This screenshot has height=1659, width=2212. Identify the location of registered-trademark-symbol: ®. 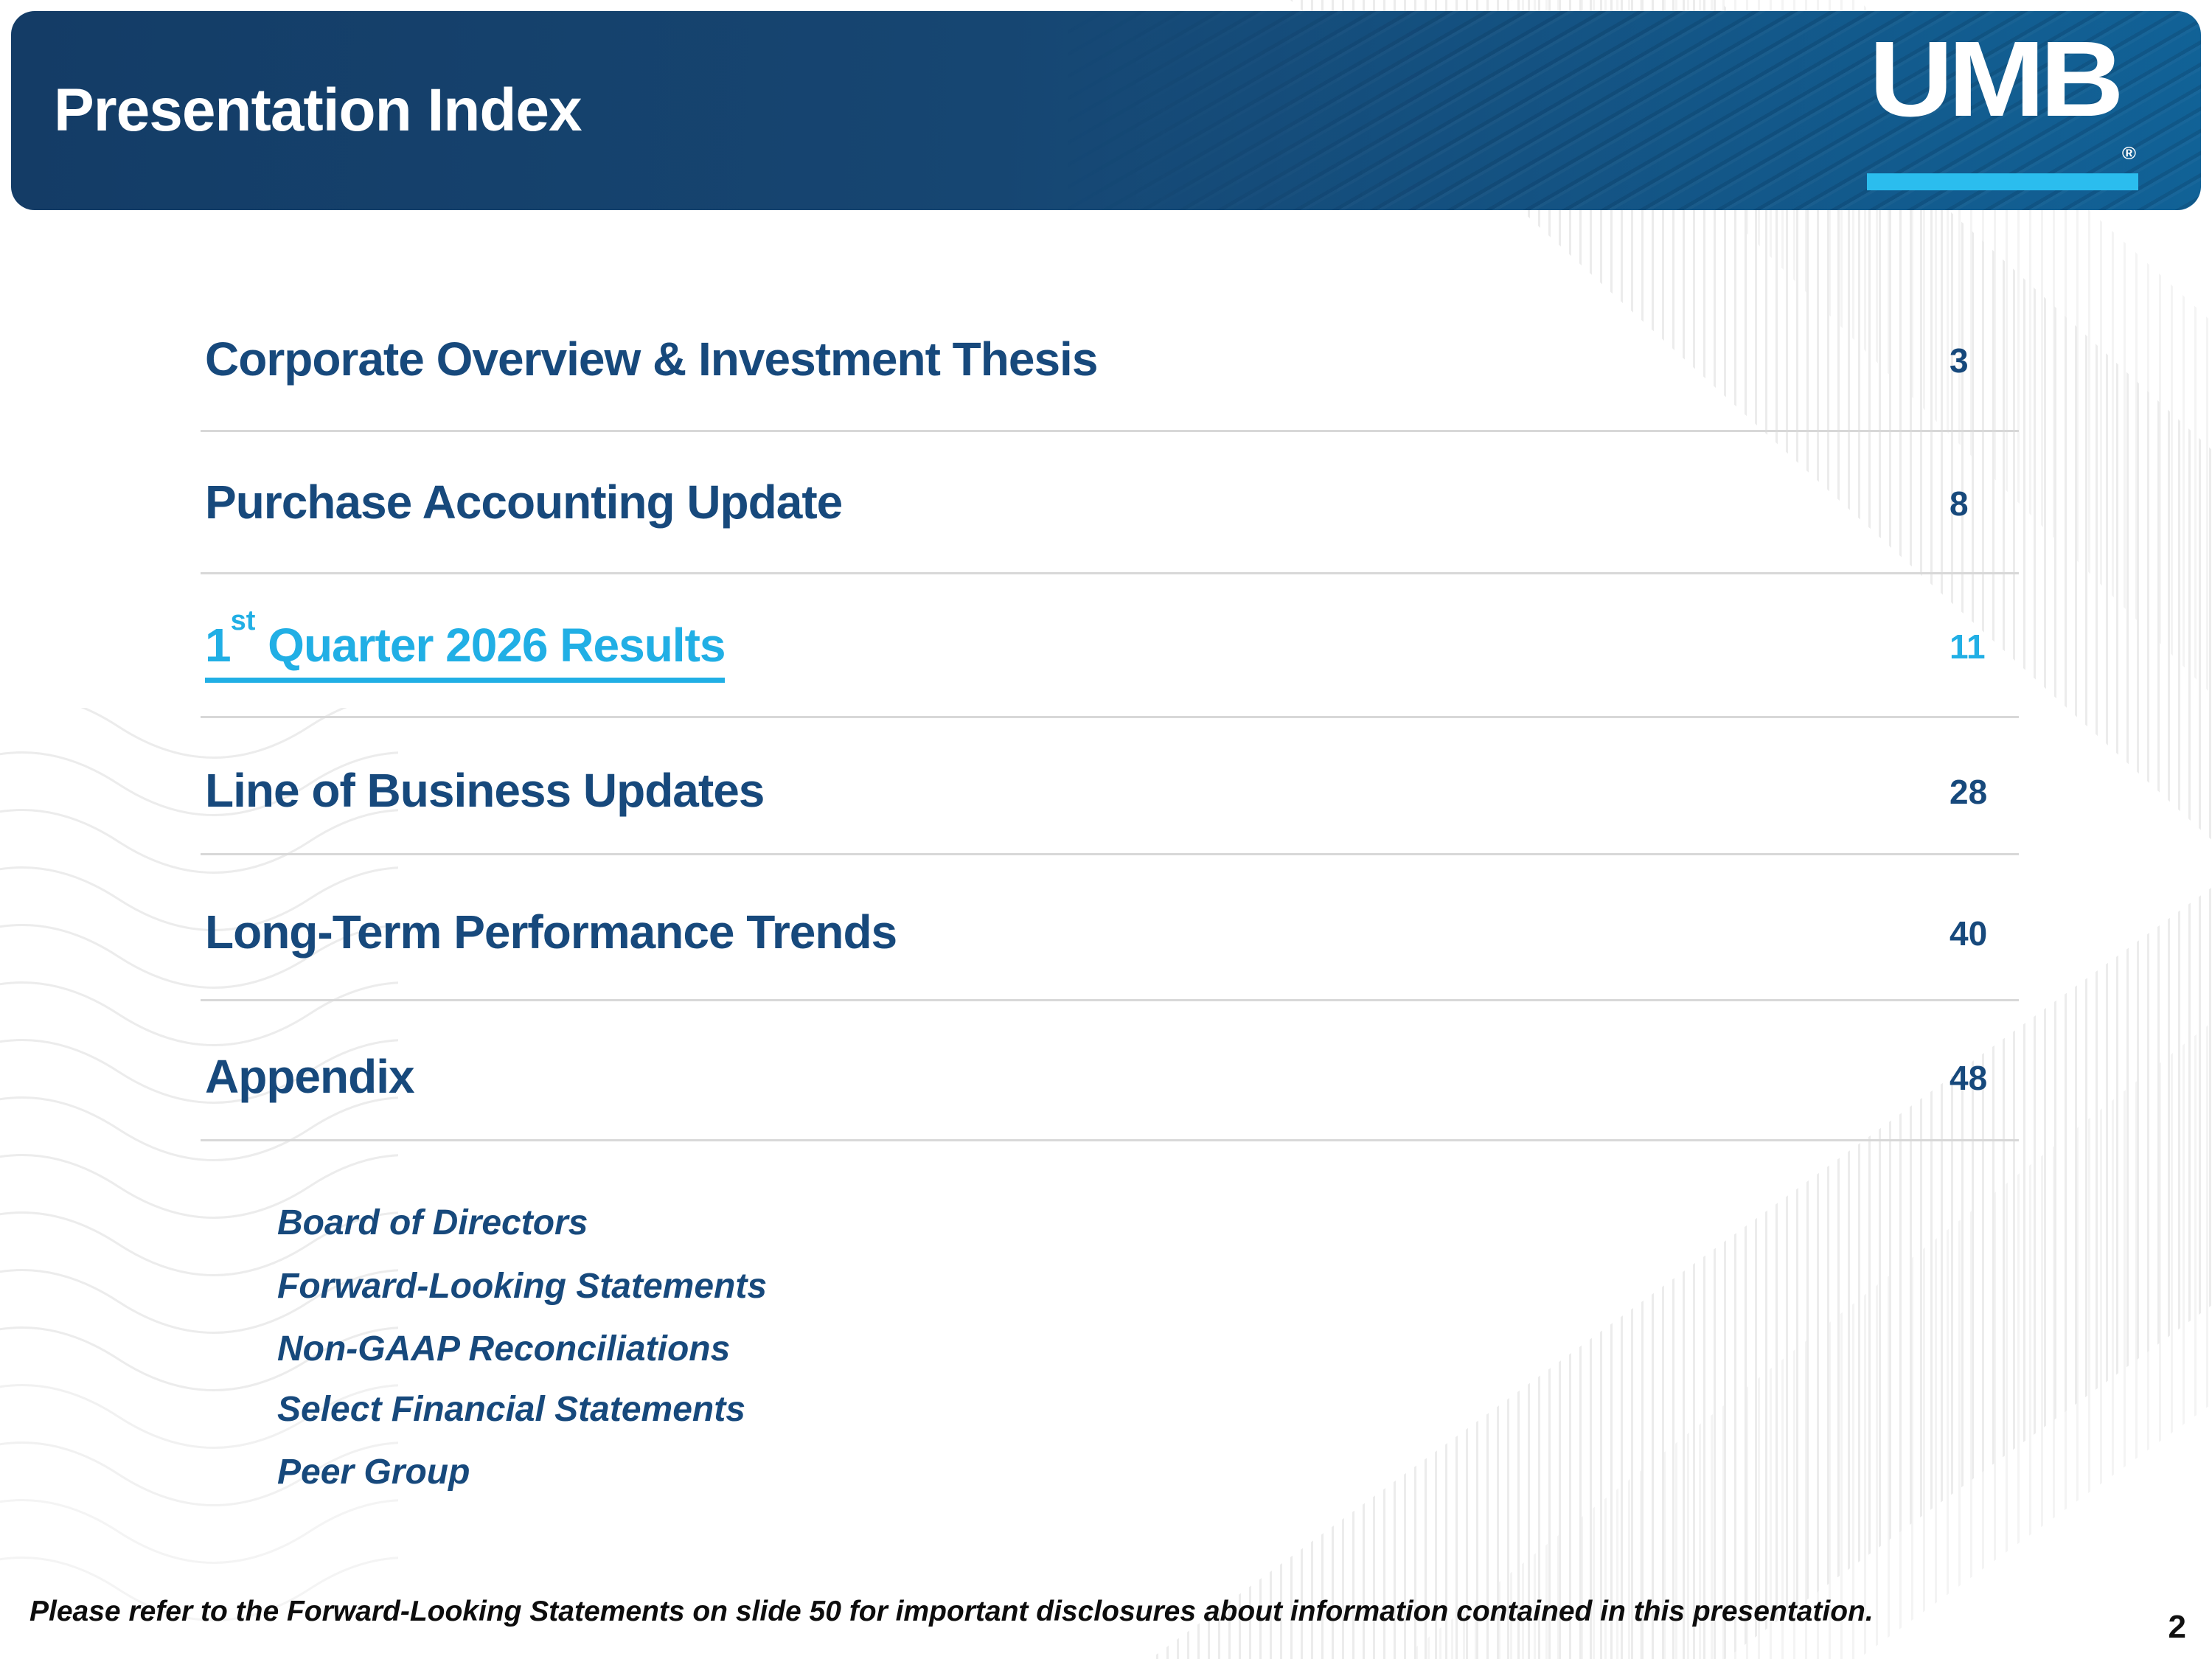
(2128, 153).